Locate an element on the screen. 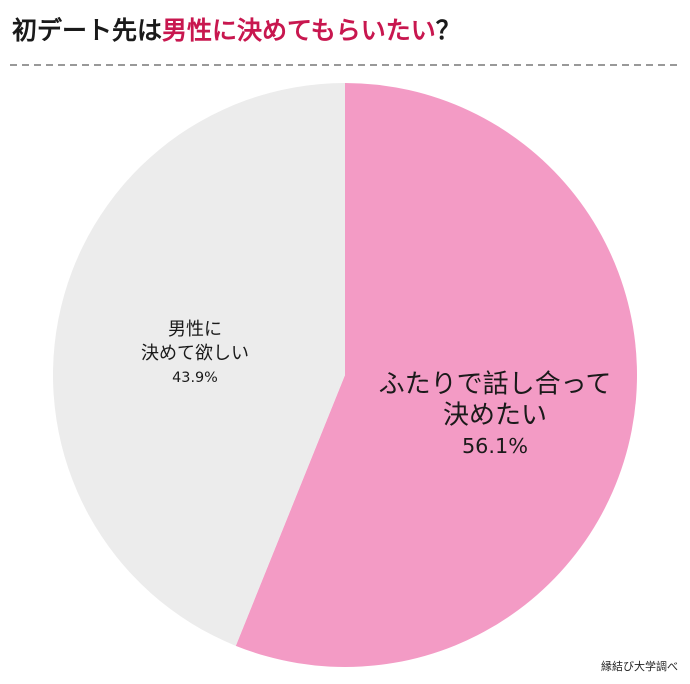 The width and height of the screenshot is (690, 684). slice-label: 決めたい is located at coordinates (495, 416).